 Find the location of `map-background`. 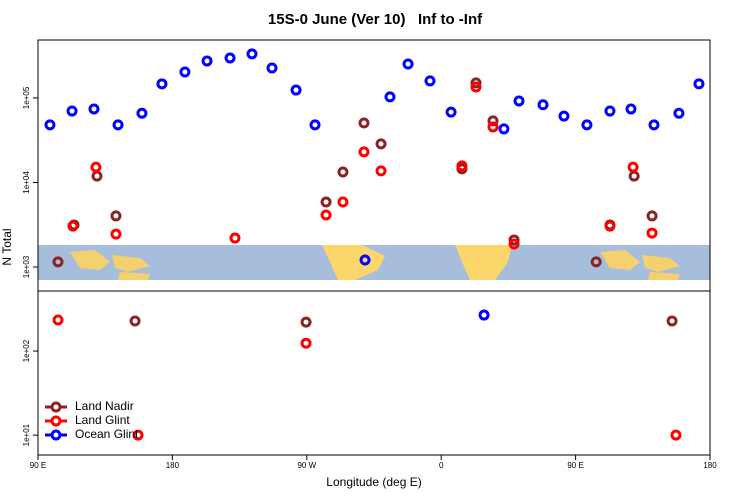

map-background is located at coordinates (374, 262).